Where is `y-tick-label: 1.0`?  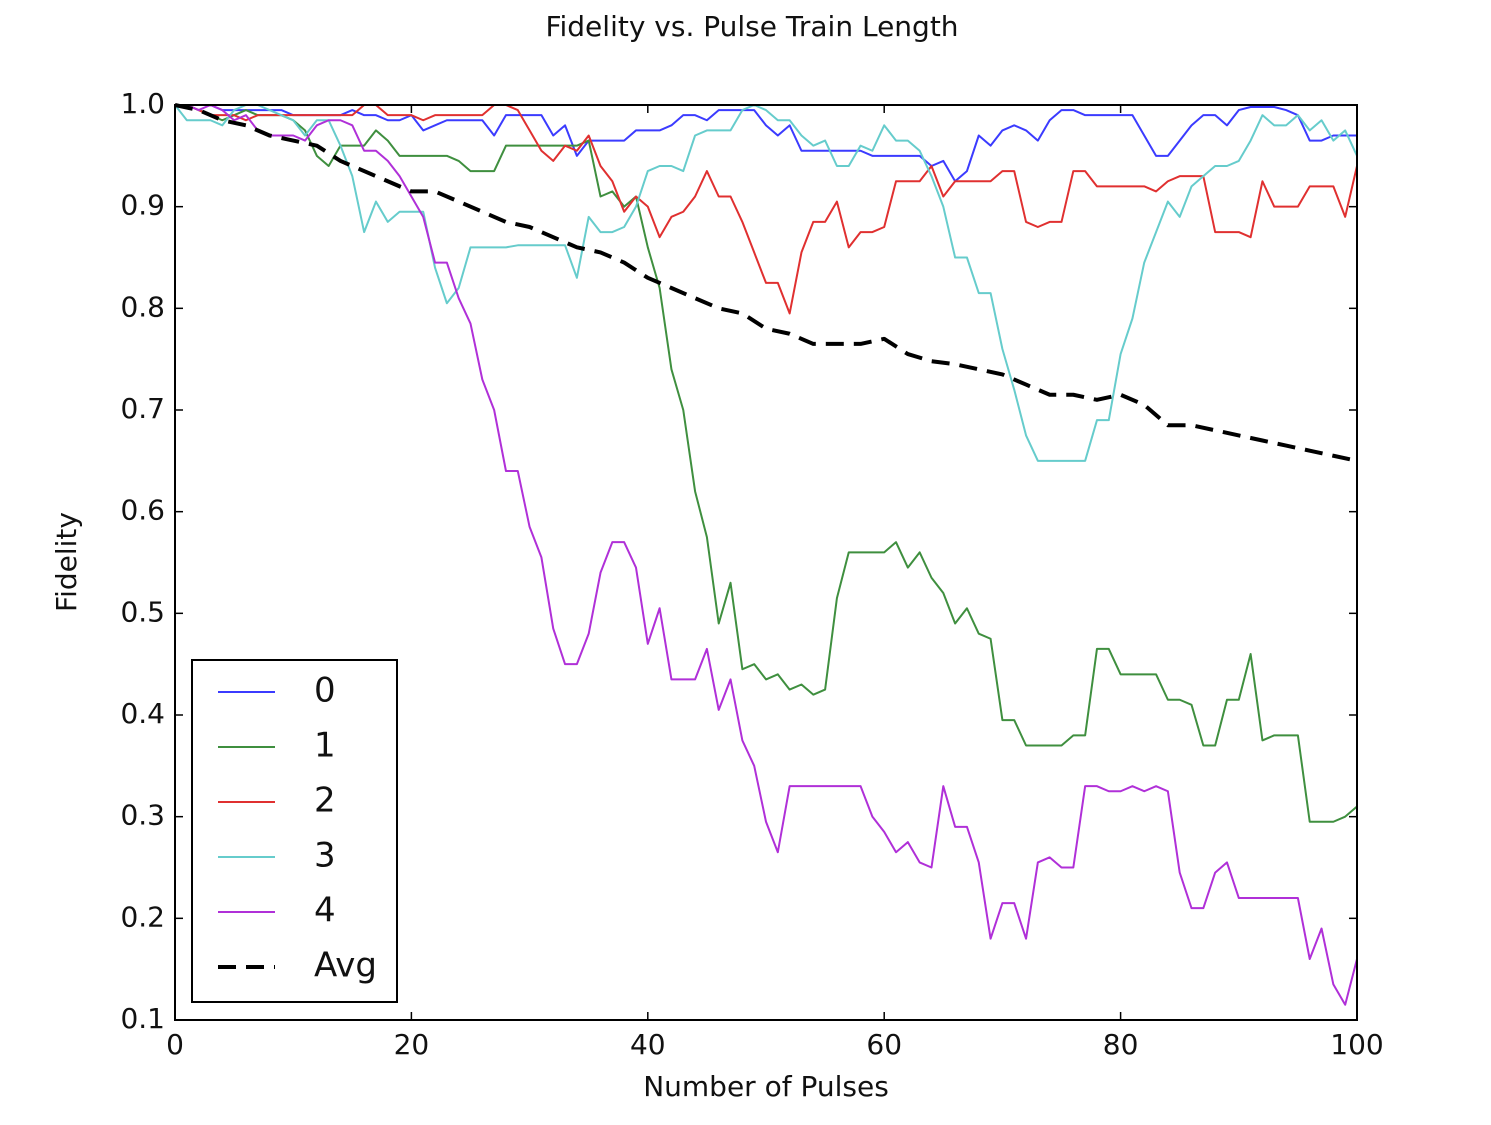 y-tick-label: 1.0 is located at coordinates (142, 103).